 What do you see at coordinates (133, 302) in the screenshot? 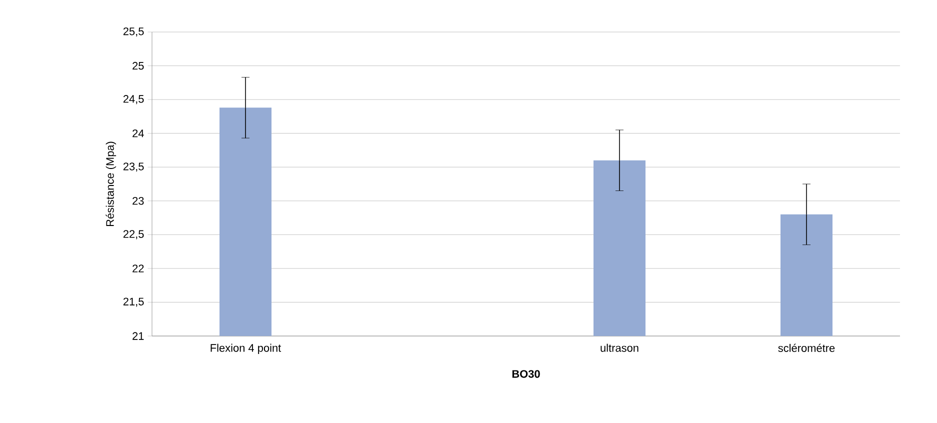
I see `y-tick-label: 21,5` at bounding box center [133, 302].